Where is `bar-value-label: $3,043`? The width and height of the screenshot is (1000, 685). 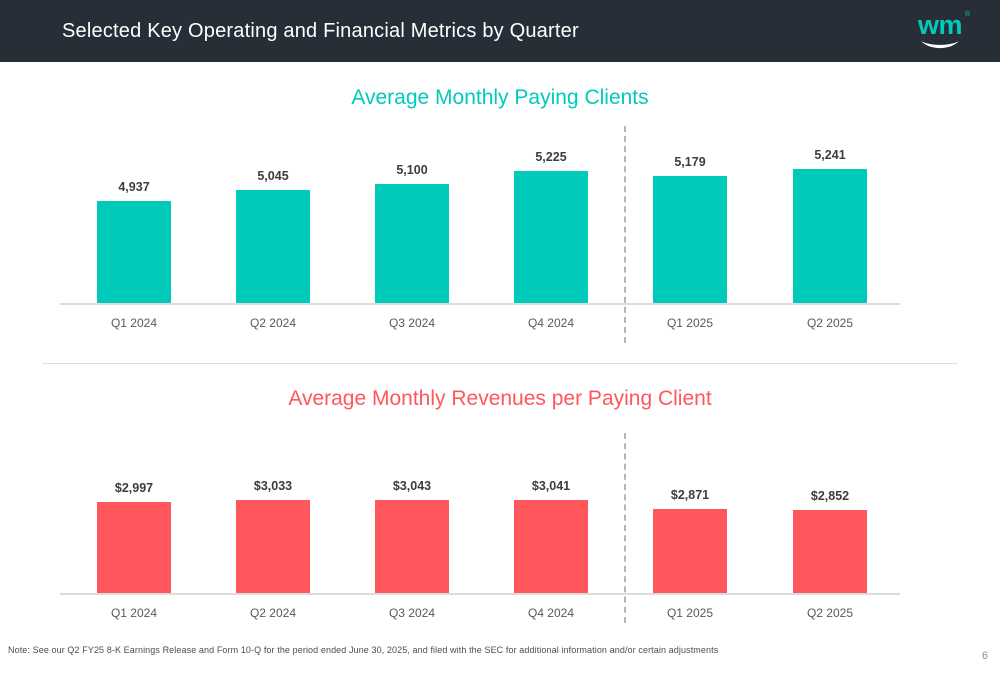 bar-value-label: $3,043 is located at coordinates (412, 486).